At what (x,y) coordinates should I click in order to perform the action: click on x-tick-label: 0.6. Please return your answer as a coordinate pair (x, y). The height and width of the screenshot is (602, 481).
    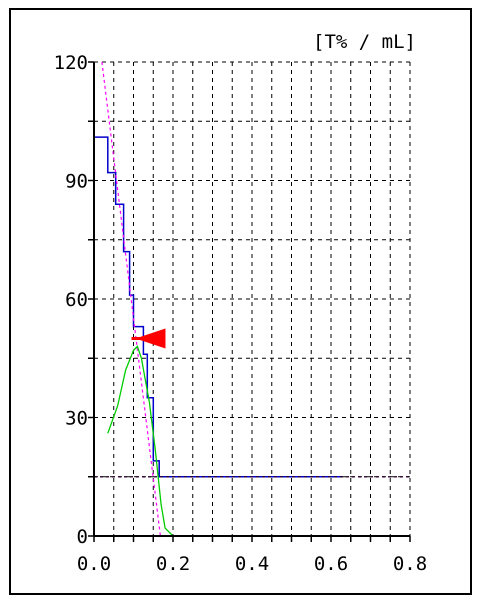
    Looking at the image, I should click on (331, 564).